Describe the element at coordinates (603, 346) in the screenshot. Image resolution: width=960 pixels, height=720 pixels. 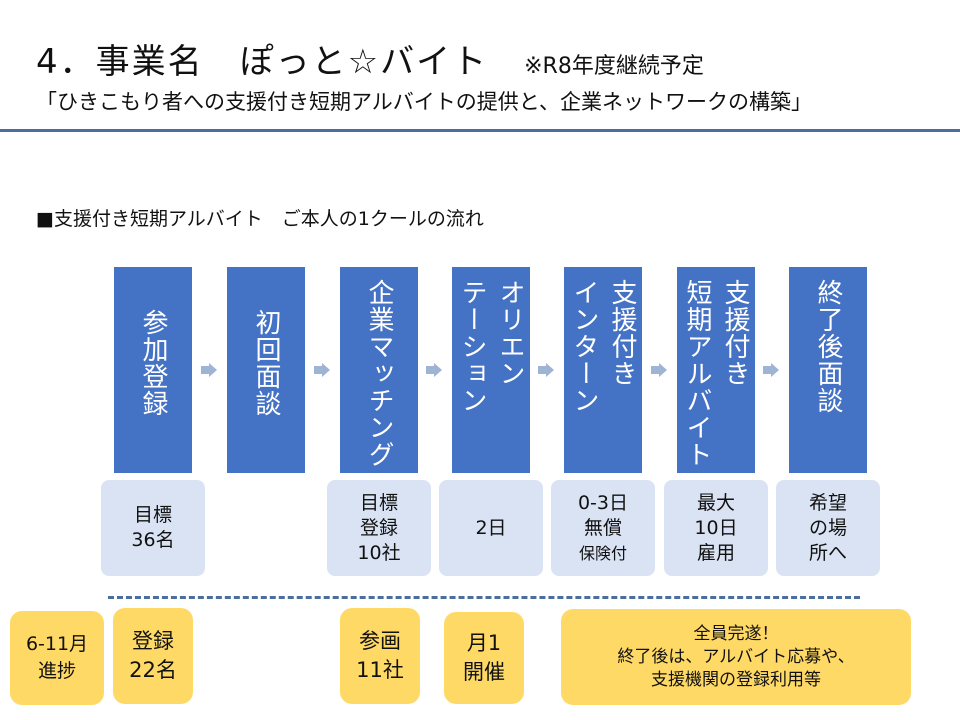
I see `step-label: 支援付き インターン` at that location.